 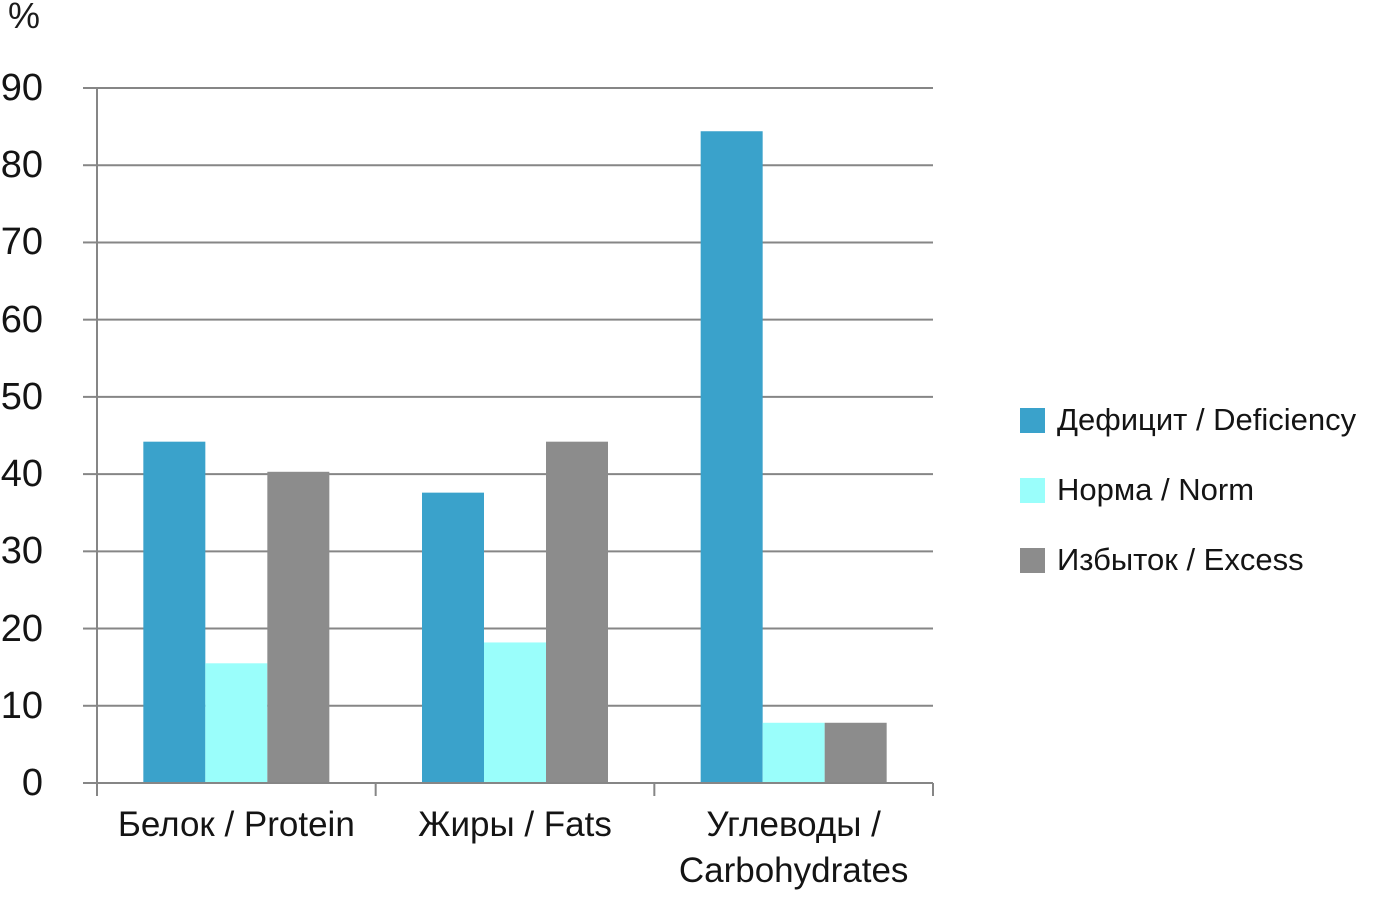 I want to click on y-tick-label: 50, so click(x=21, y=396).